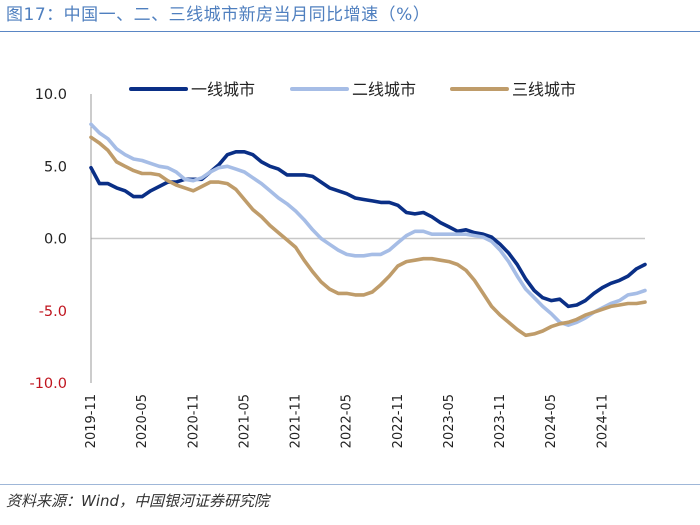 The width and height of the screenshot is (700, 525). I want to click on x-tick-label: 2022-05, so click(347, 421).